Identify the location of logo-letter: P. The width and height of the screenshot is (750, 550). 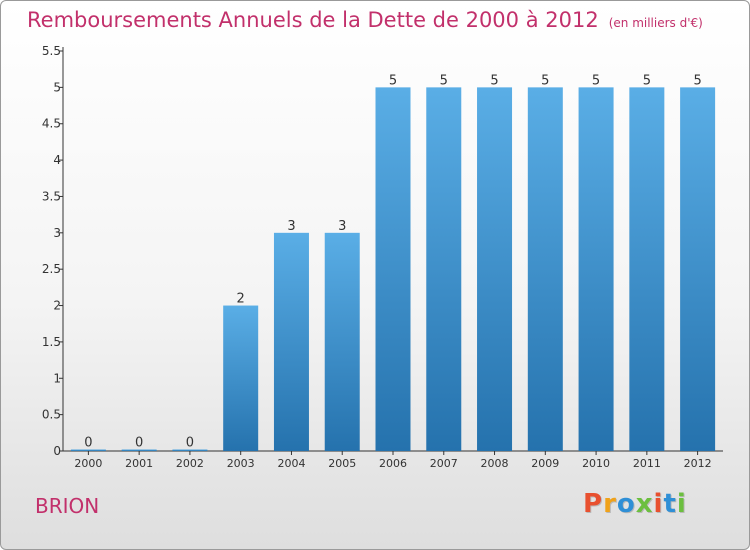
(593, 504).